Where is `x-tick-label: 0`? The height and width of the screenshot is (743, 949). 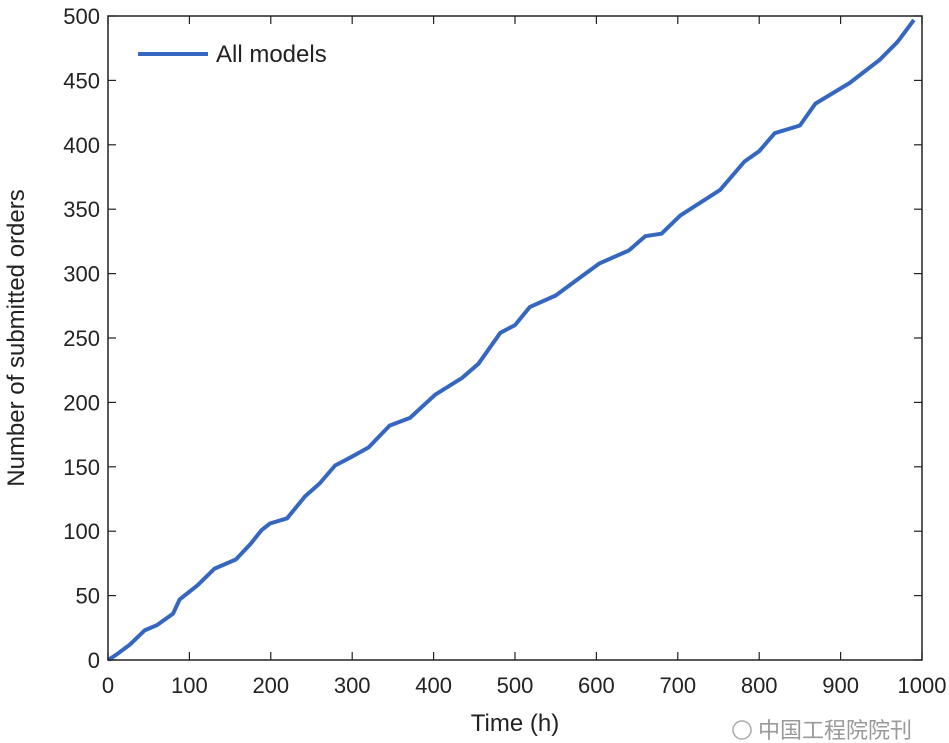 x-tick-label: 0 is located at coordinates (108, 685).